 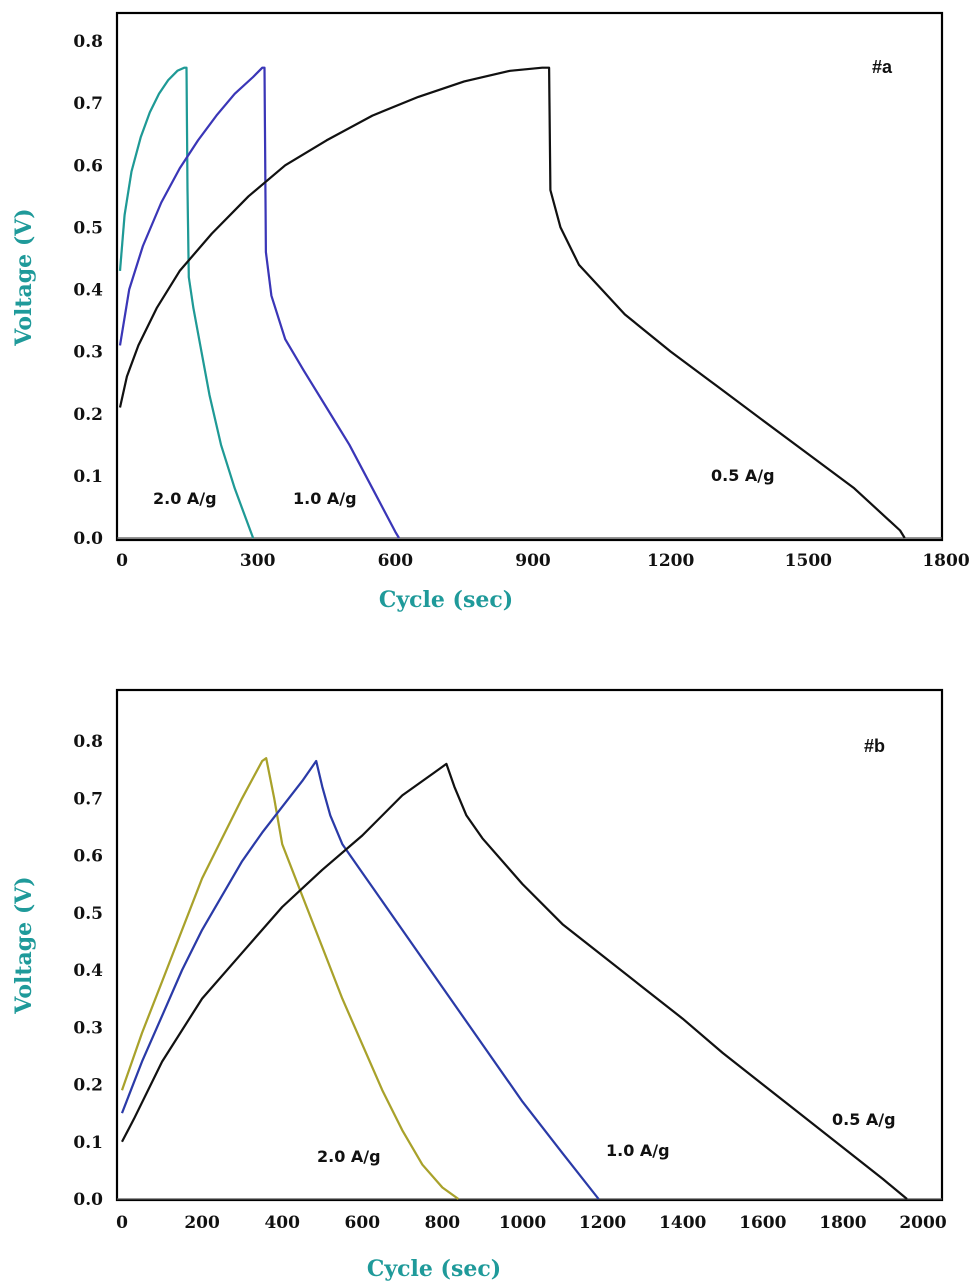 I want to click on x-tick-label: 900, so click(x=533, y=561).